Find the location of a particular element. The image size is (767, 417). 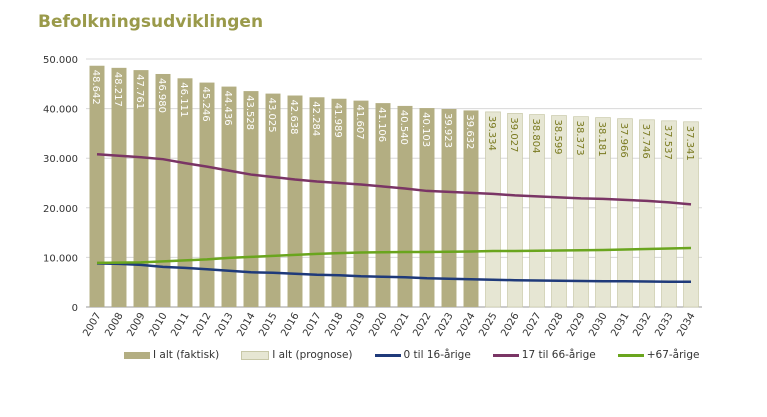

y-tick-label: 20.000 is located at coordinates (60, 209).